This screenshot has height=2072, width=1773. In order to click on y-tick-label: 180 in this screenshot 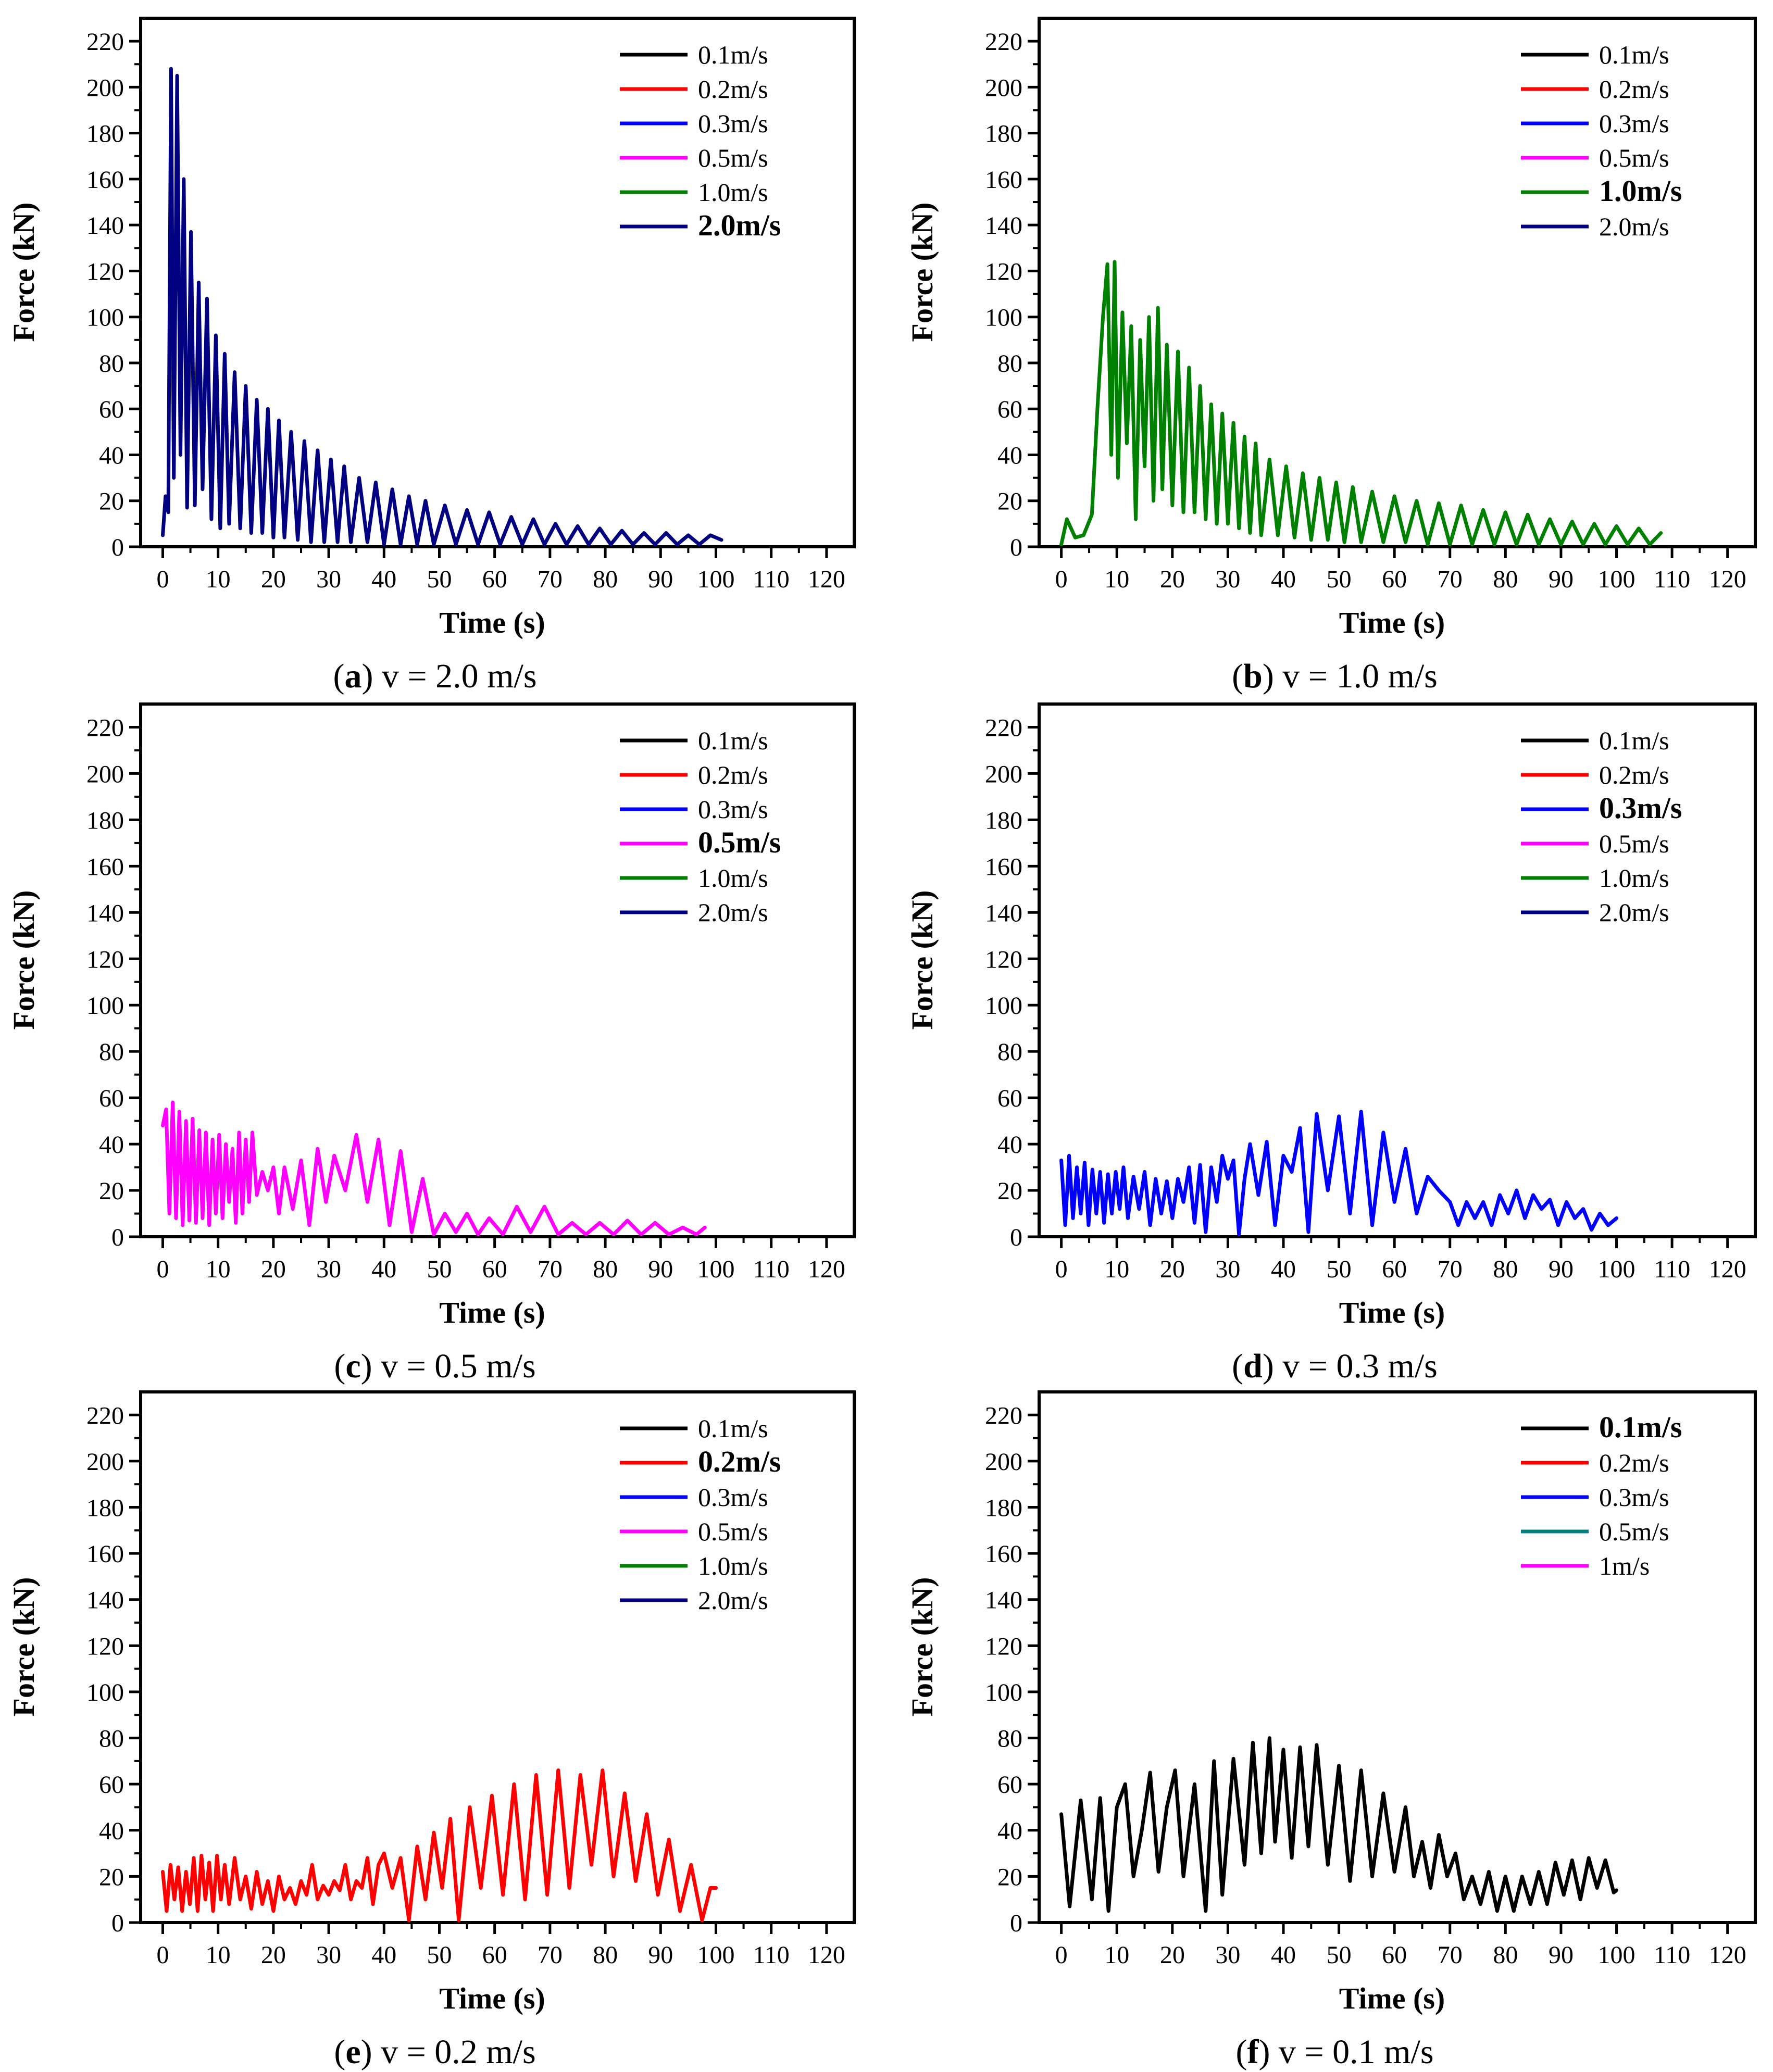, I will do `click(105, 134)`.